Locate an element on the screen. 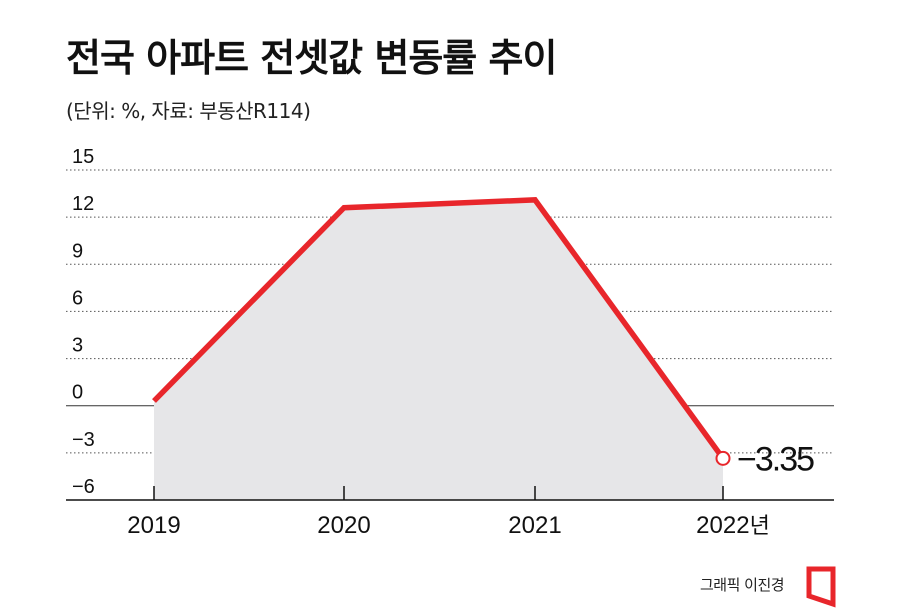  newspaper-logo-icon is located at coordinates (821, 587).